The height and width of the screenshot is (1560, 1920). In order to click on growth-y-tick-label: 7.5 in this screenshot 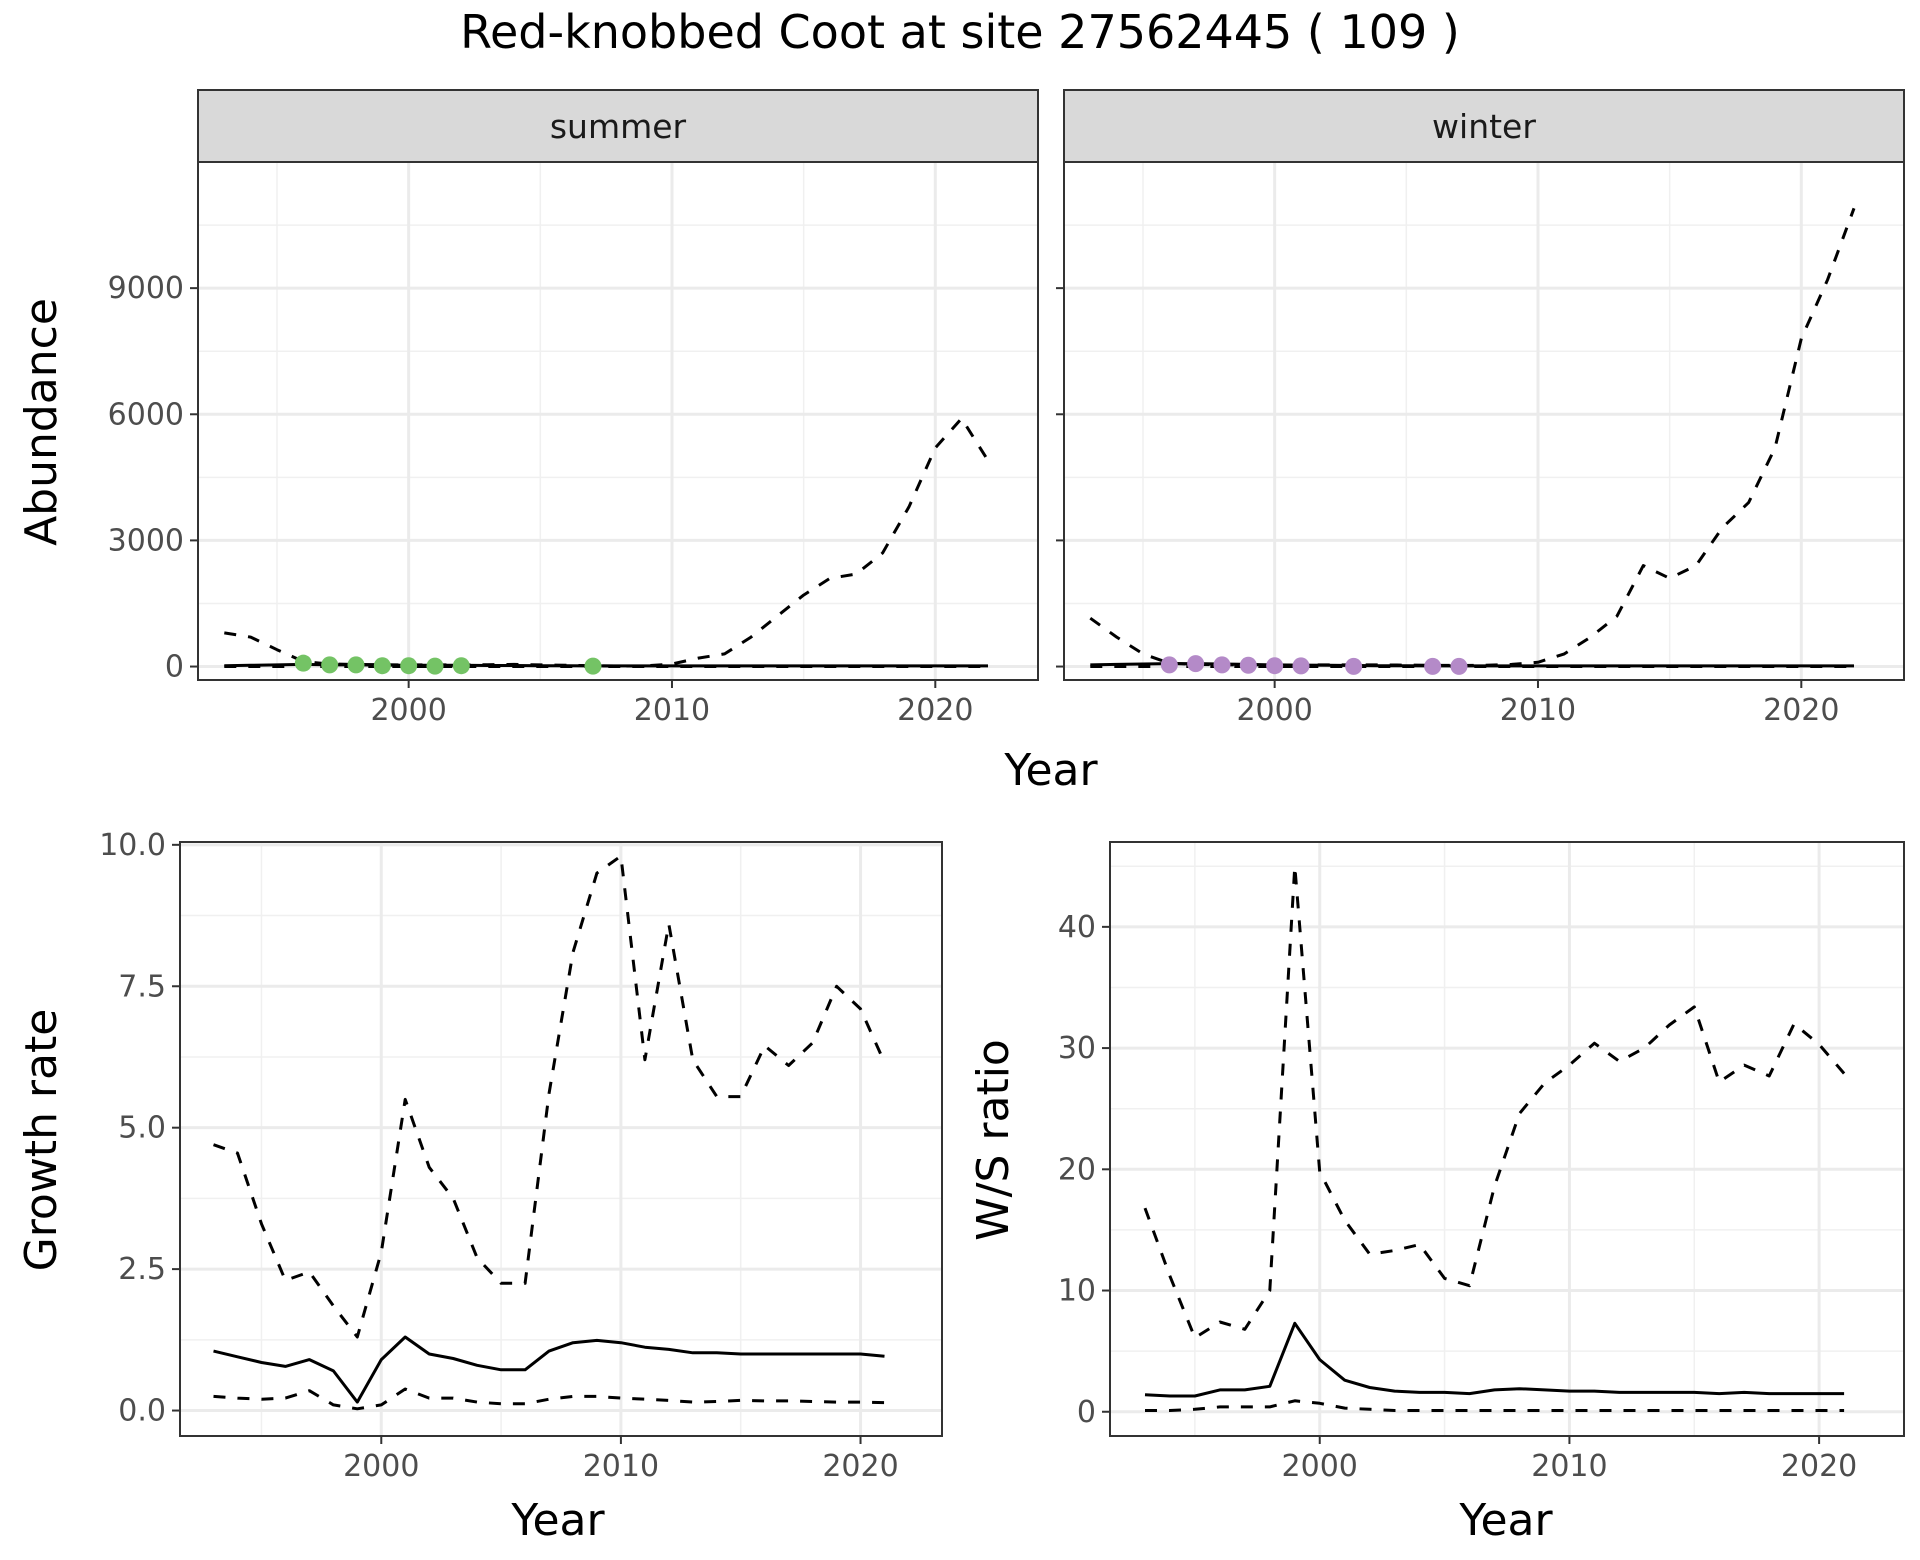, I will do `click(142, 986)`.